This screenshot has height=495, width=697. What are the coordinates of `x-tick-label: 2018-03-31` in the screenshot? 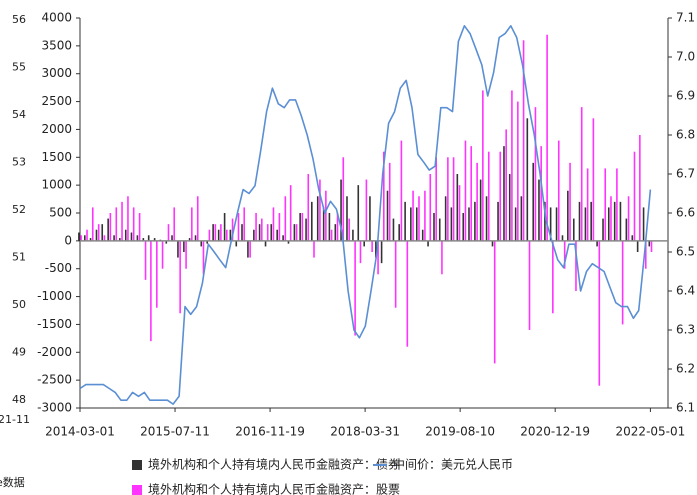 It's located at (365, 432).